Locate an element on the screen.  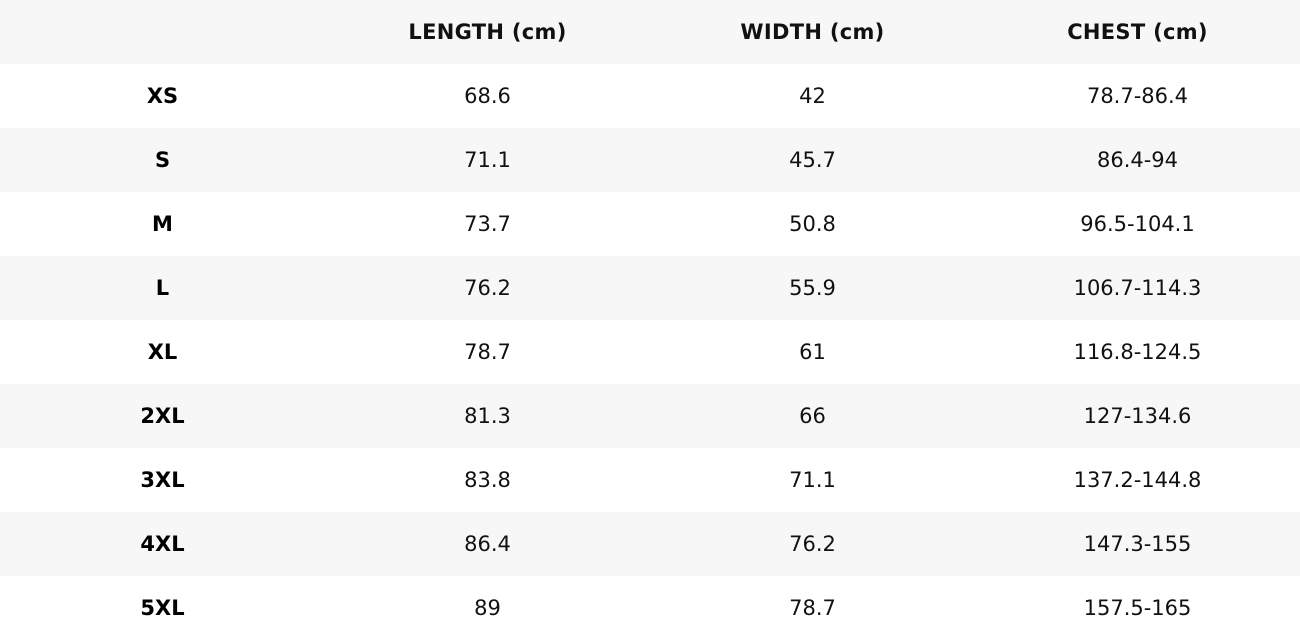
size-label: L is located at coordinates (162, 288).